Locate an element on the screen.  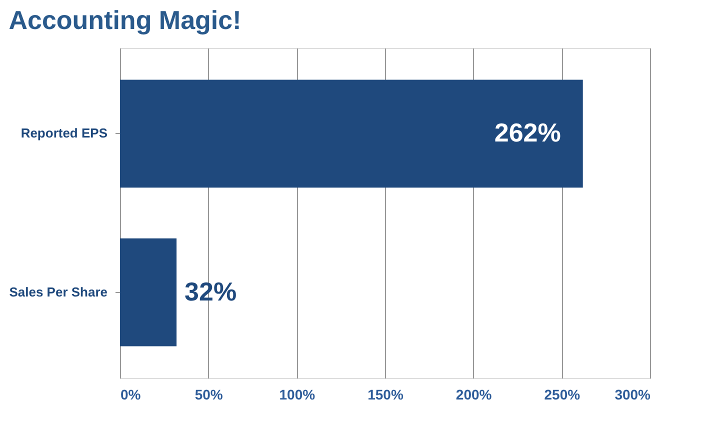
chart-title: Accounting Magic! is located at coordinates (125, 20).